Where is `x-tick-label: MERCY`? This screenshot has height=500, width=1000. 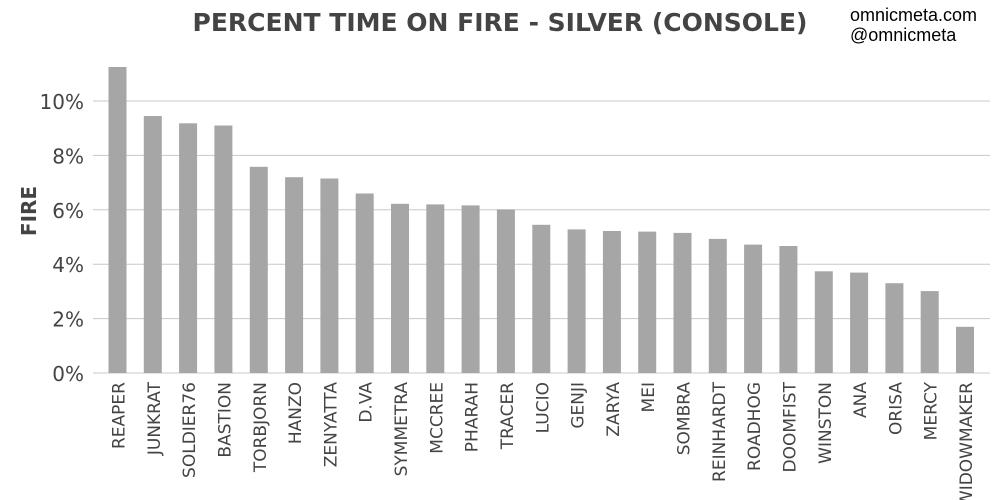 x-tick-label: MERCY is located at coordinates (932, 410).